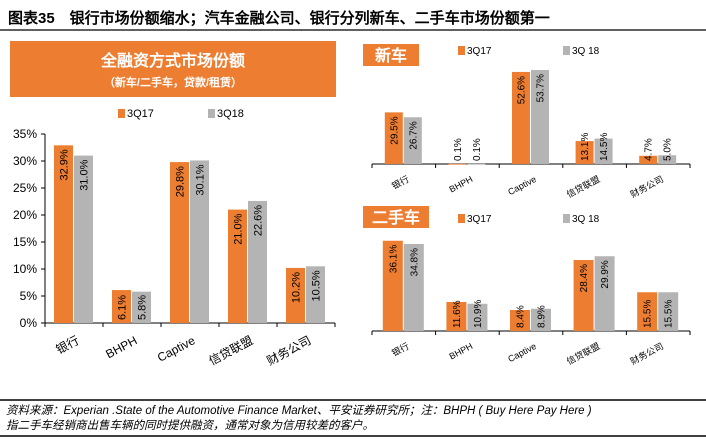 This screenshot has width=706, height=443. Describe the element at coordinates (541, 88) in the screenshot. I see `data-label: 53.7%` at that location.